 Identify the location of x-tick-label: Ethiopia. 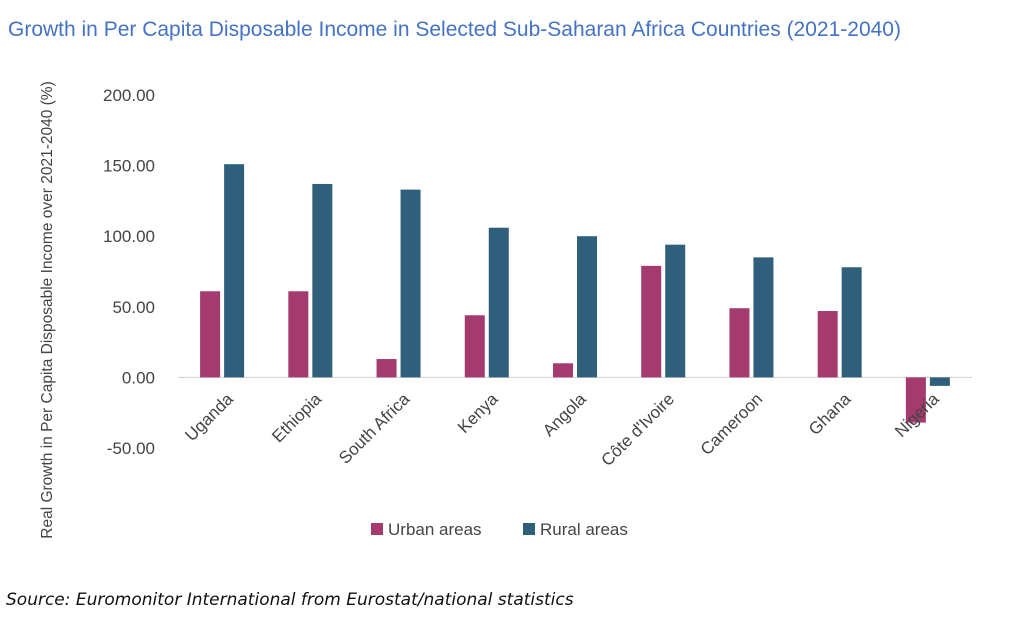
(296, 417).